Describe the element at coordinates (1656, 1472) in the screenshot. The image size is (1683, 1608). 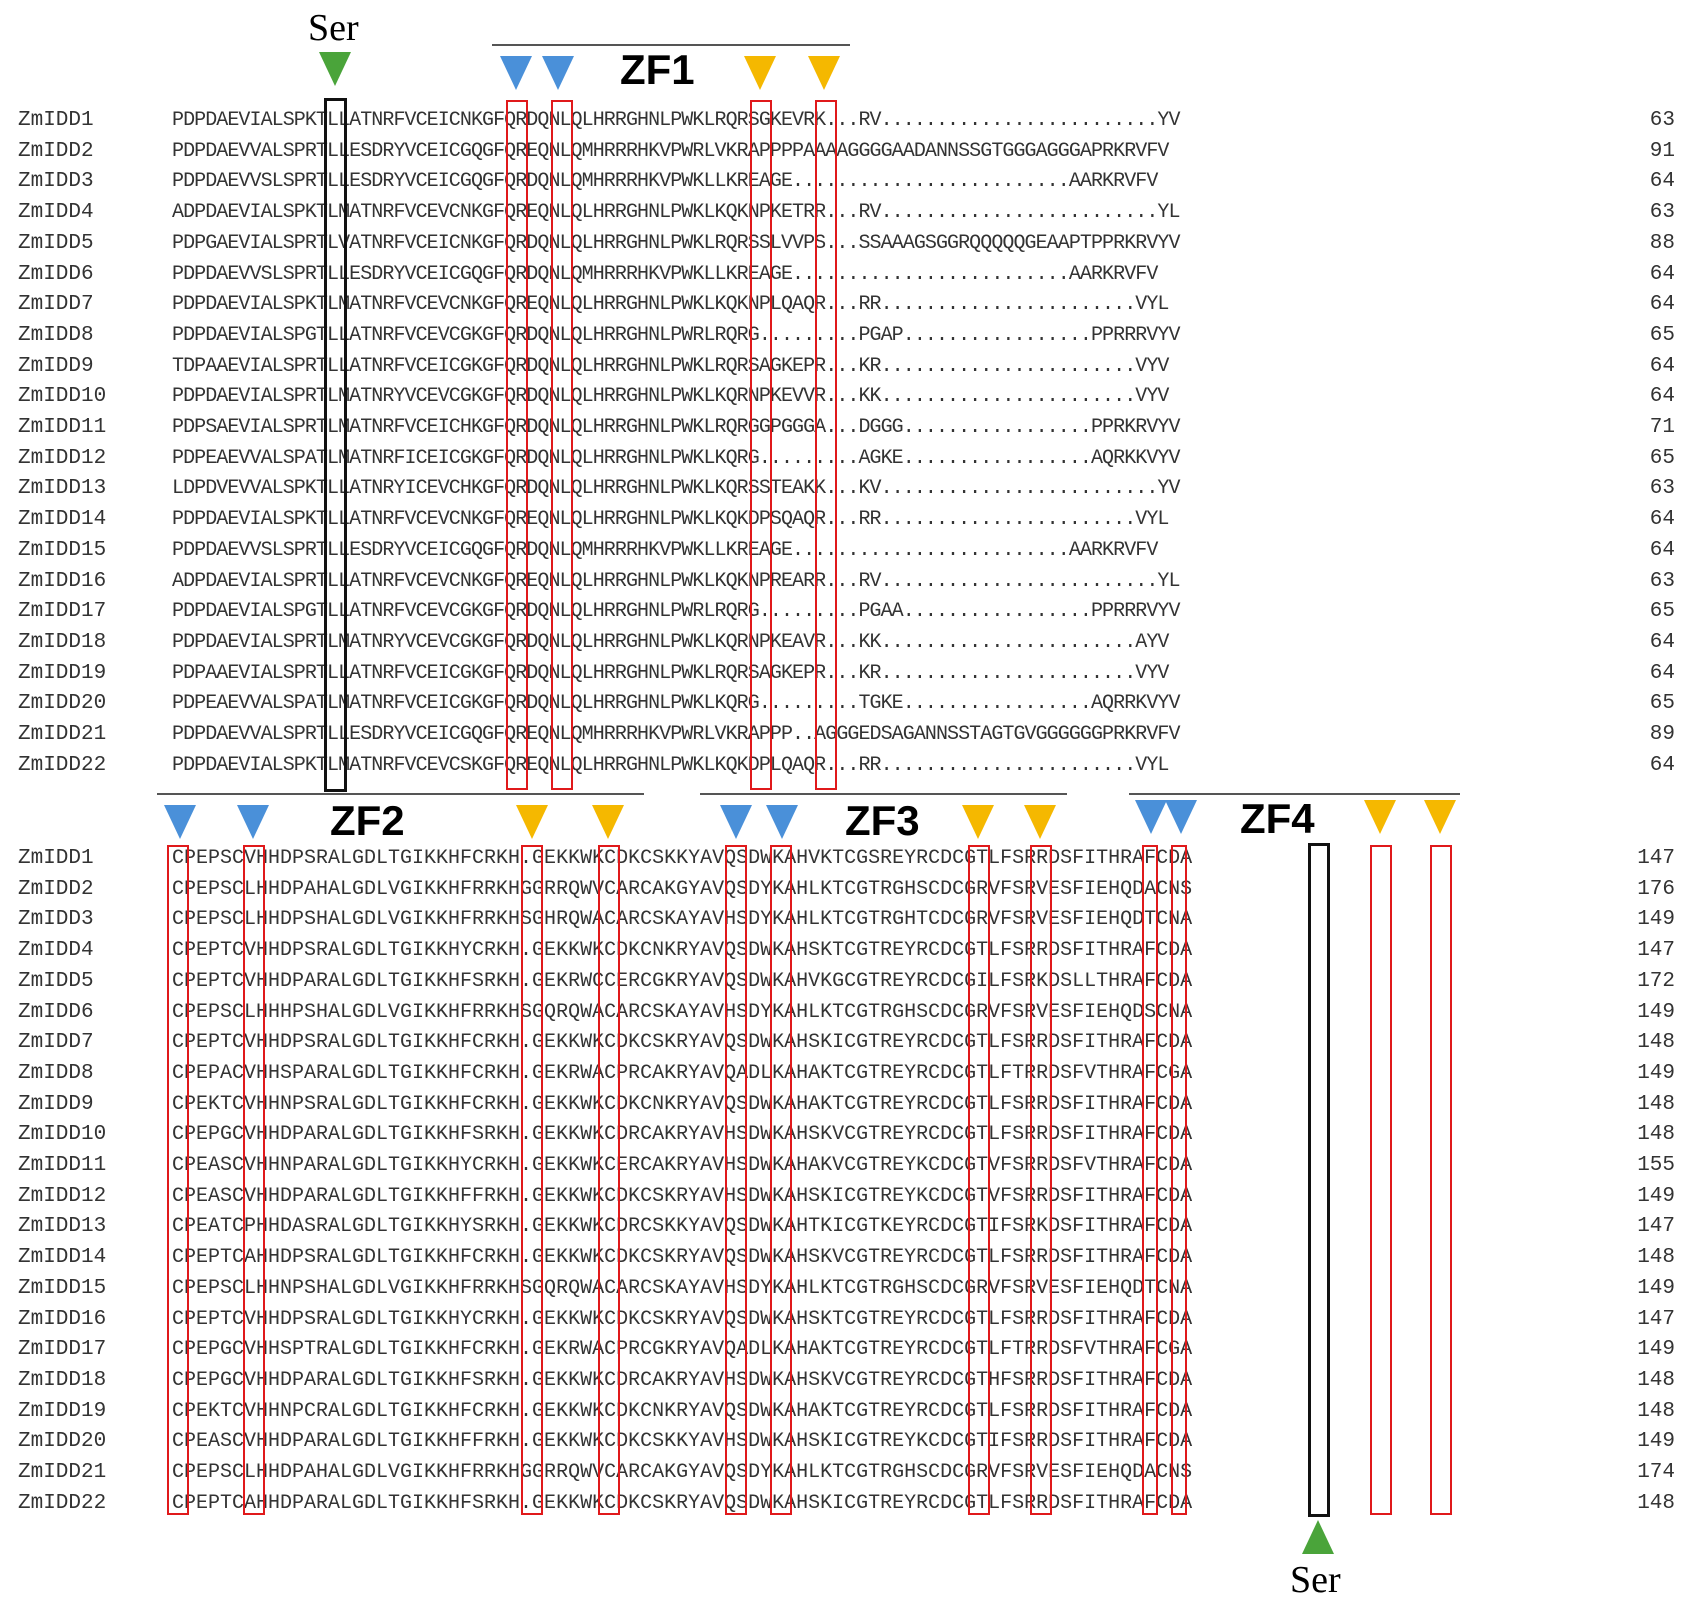
I see `sequence-end-position: 174` at that location.